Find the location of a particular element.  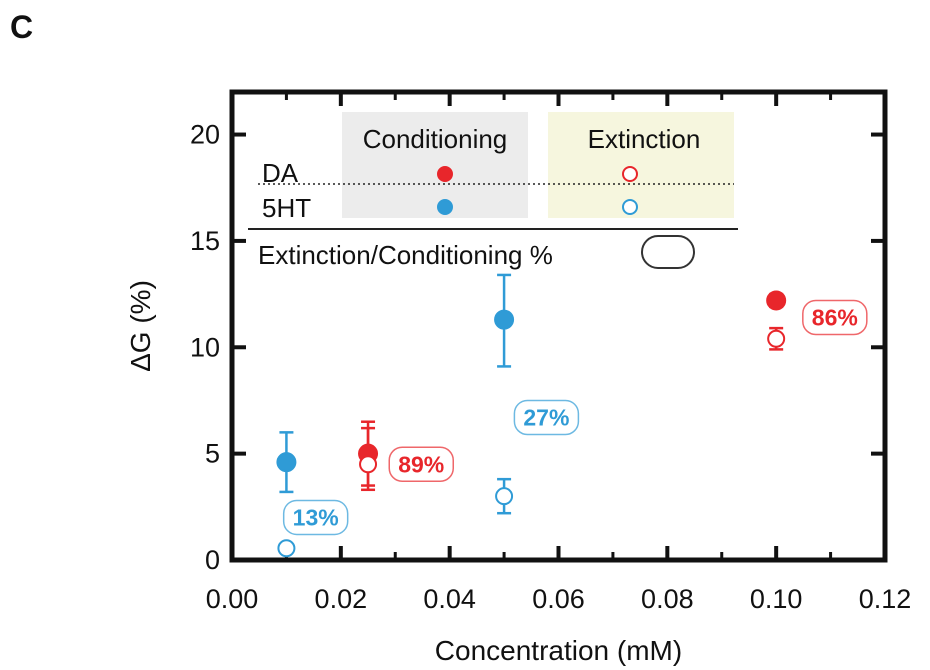

x-tick-label: 0.06 is located at coordinates (558, 599).